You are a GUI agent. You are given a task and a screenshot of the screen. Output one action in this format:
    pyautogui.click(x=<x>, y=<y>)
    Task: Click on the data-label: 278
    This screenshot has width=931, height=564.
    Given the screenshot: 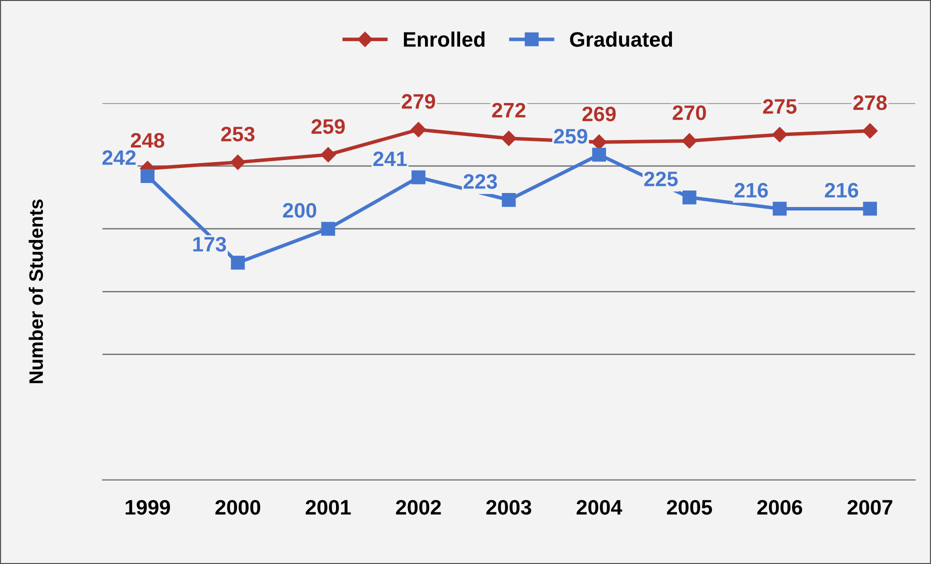 What is the action you would take?
    pyautogui.click(x=870, y=102)
    